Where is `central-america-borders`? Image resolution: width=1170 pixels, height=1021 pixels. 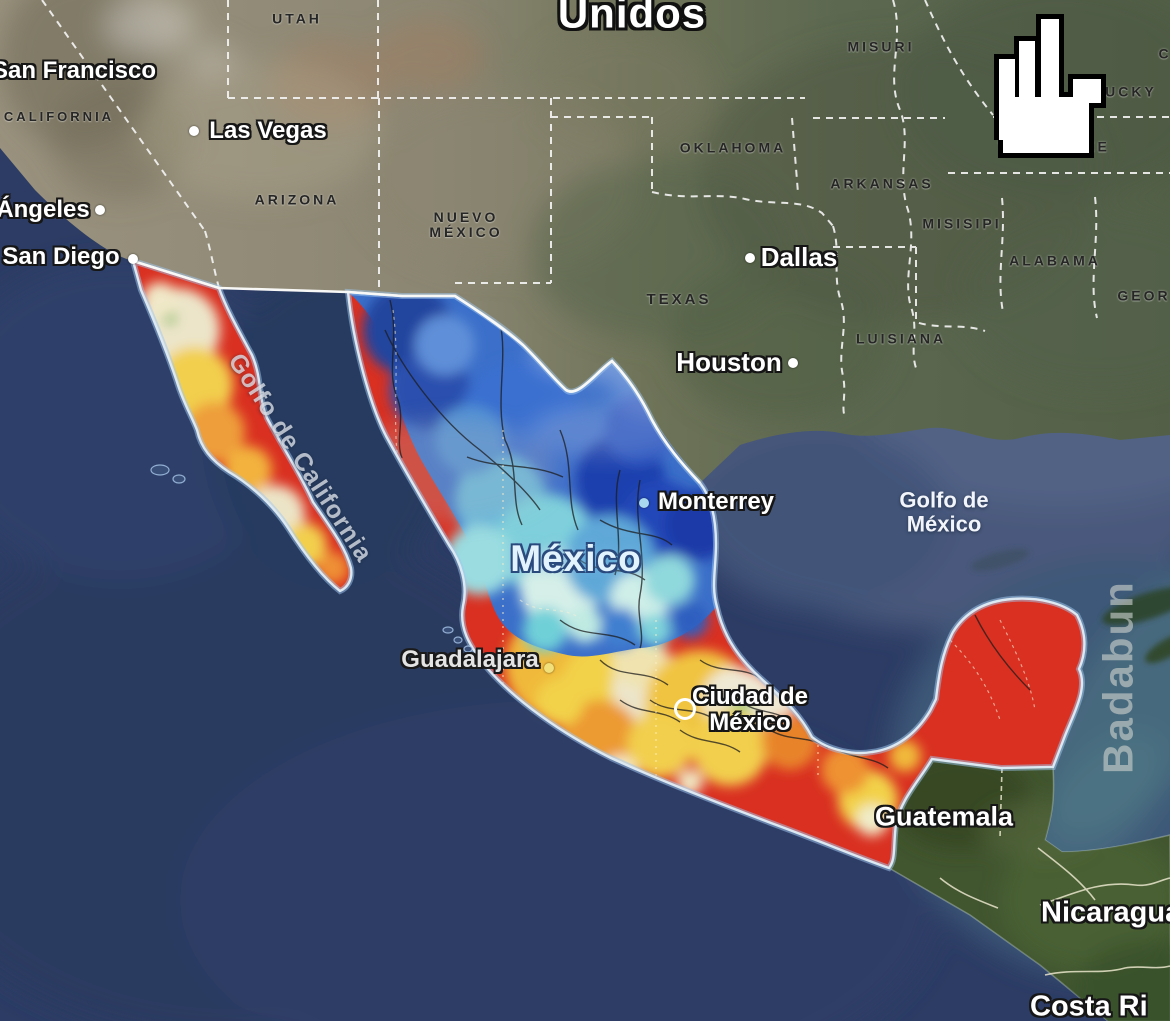 central-america-borders is located at coordinates (1054, 871).